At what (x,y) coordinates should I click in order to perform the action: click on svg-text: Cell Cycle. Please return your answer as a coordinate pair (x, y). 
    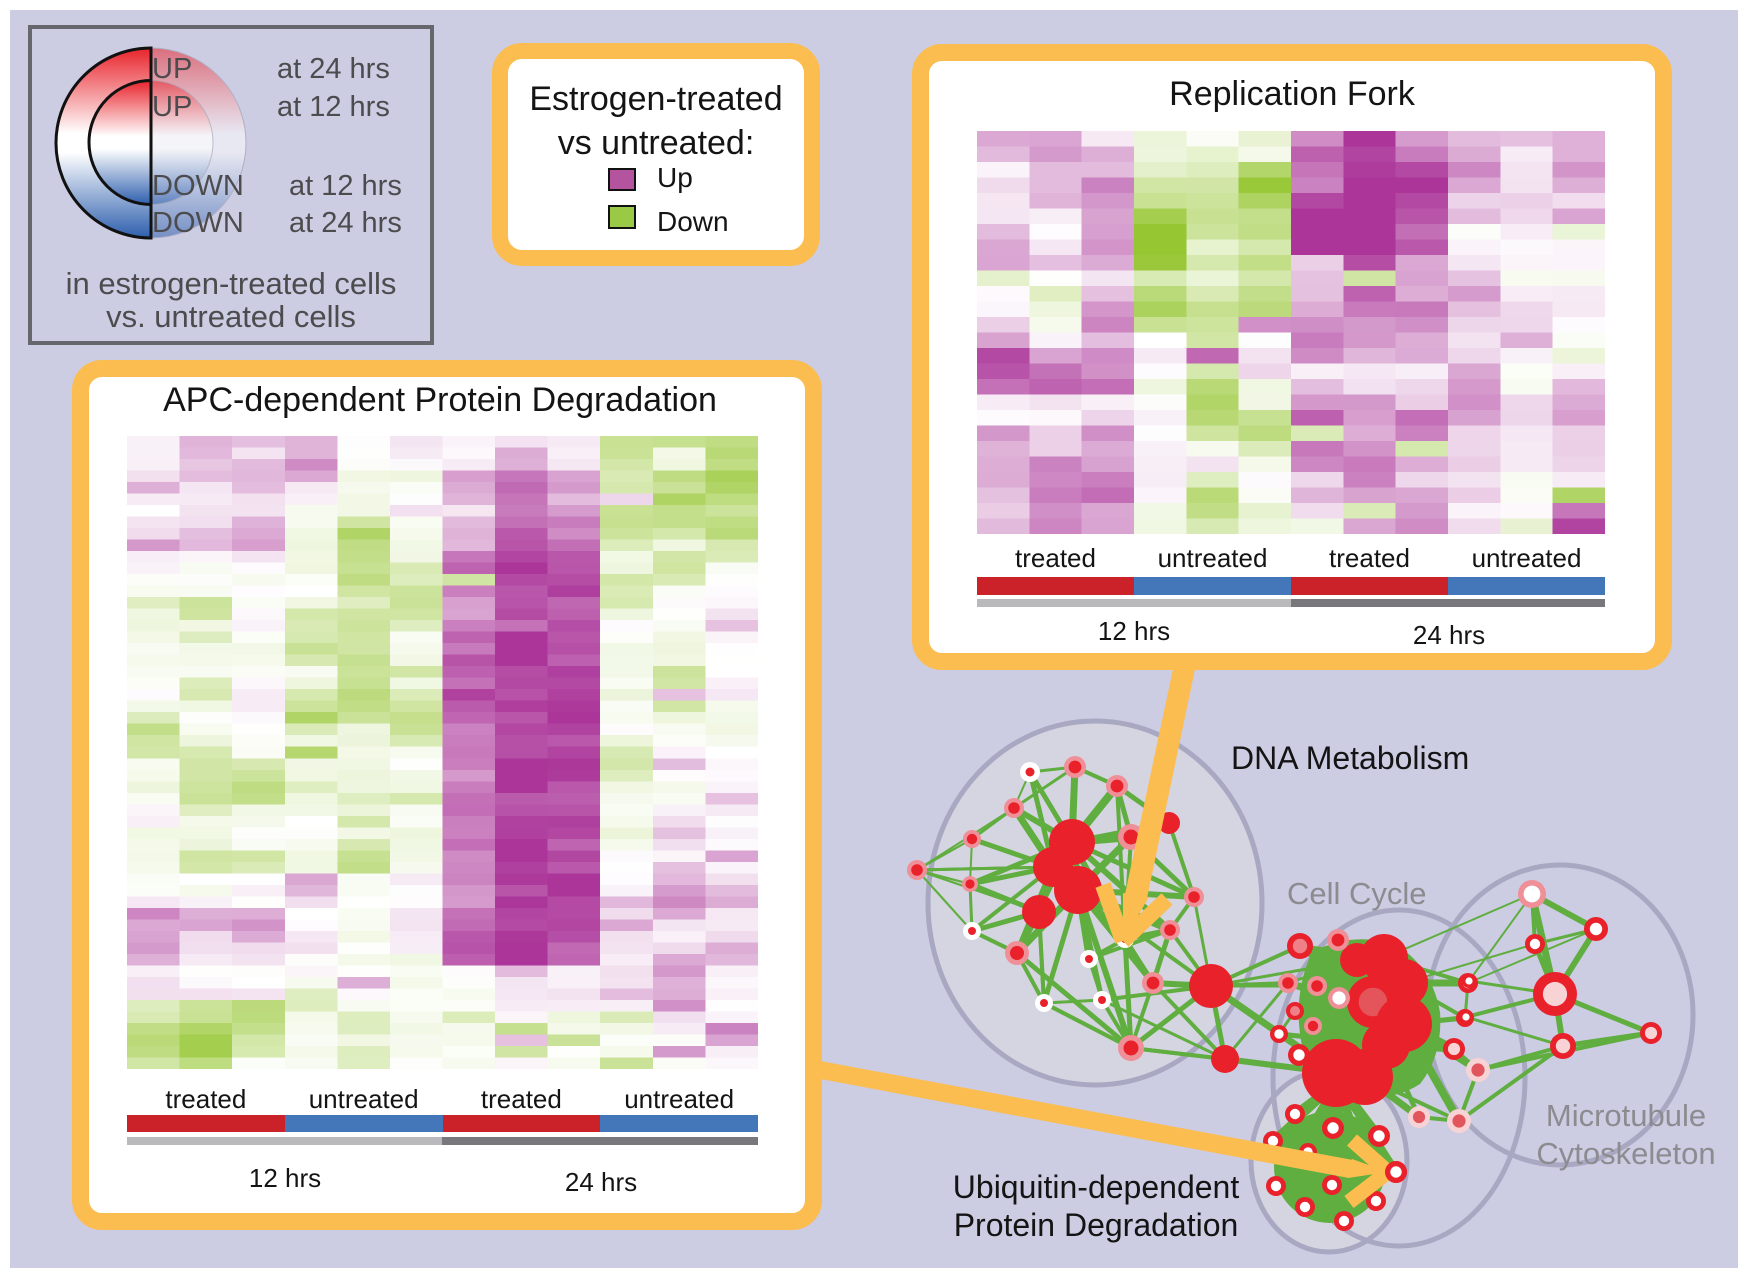
    Looking at the image, I should click on (1357, 893).